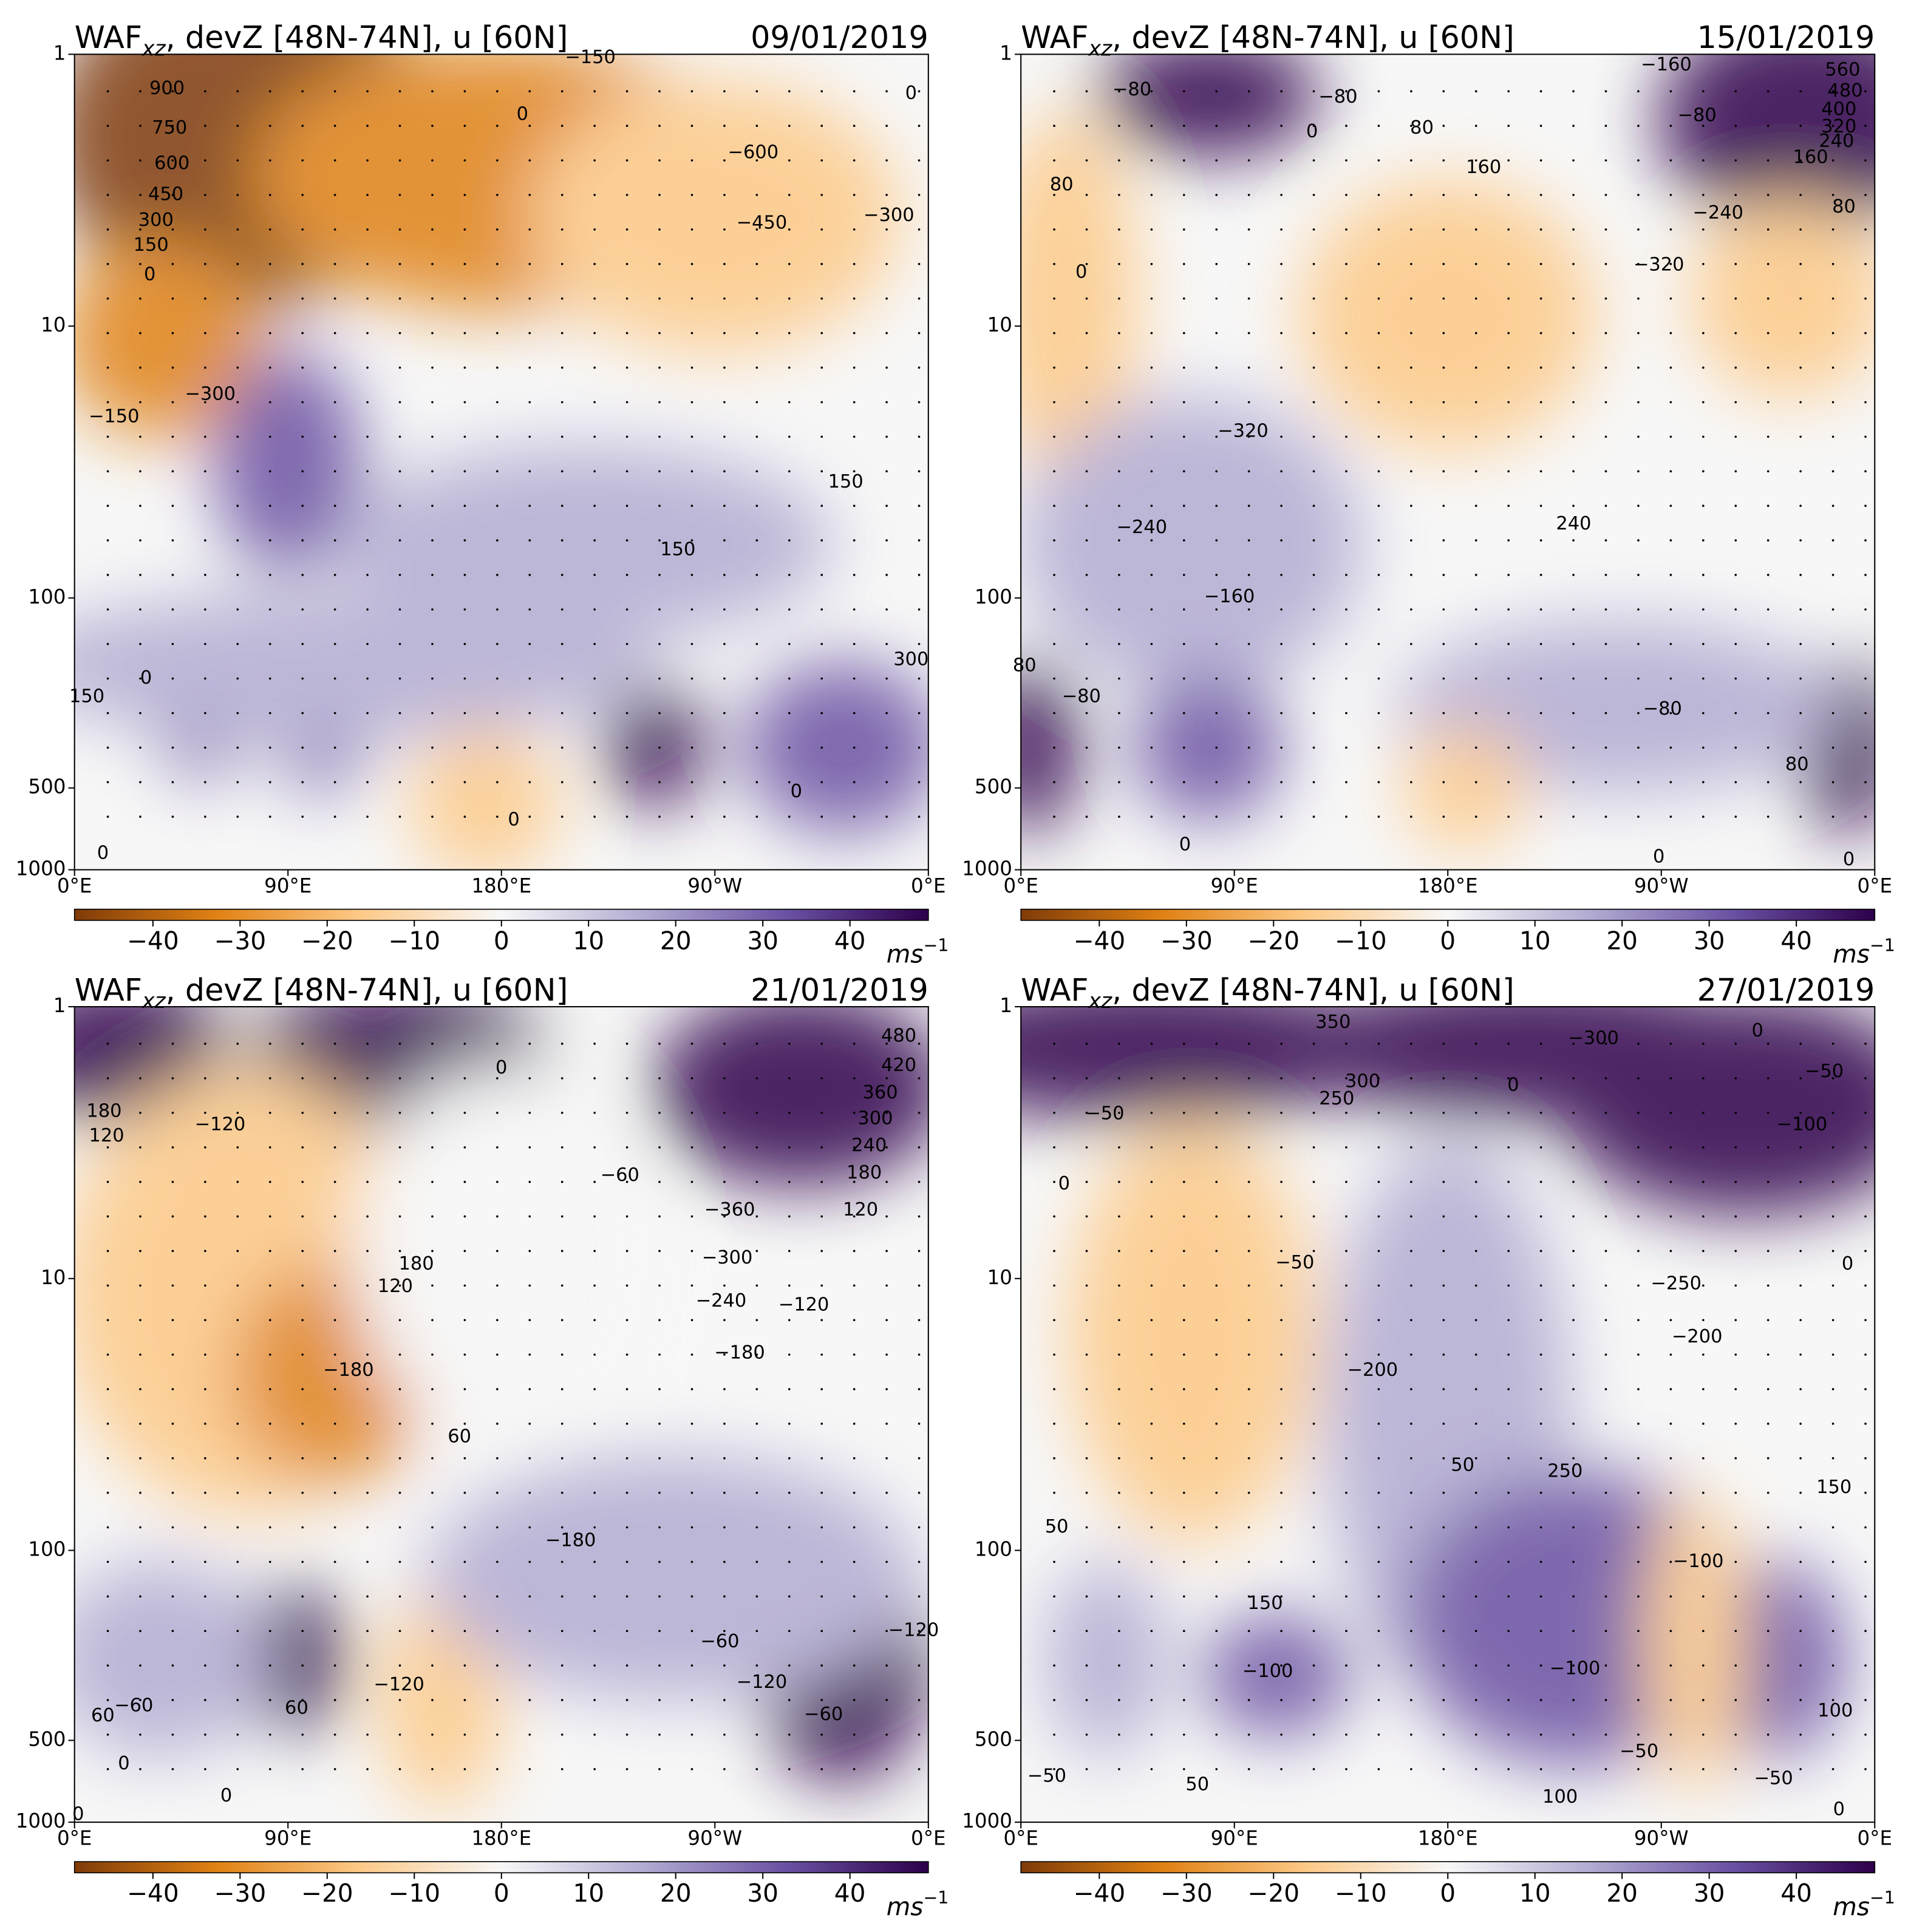 This screenshot has height=1932, width=1911. I want to click on colorbar-tick-label: −30, so click(1186, 940).